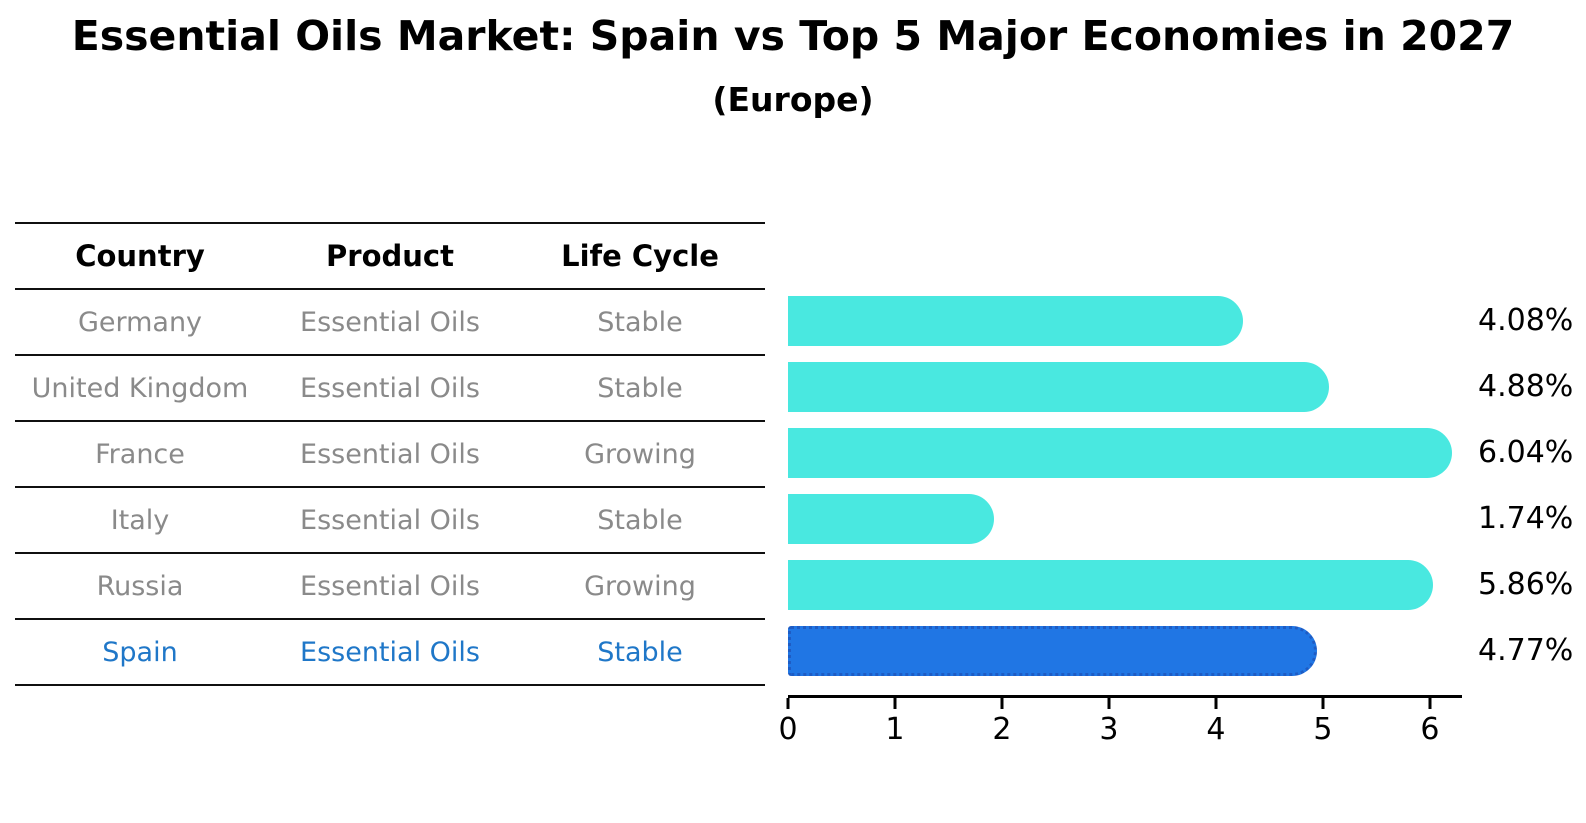  I want to click on table-row-france: France Essential Oils Growing, so click(390, 455).